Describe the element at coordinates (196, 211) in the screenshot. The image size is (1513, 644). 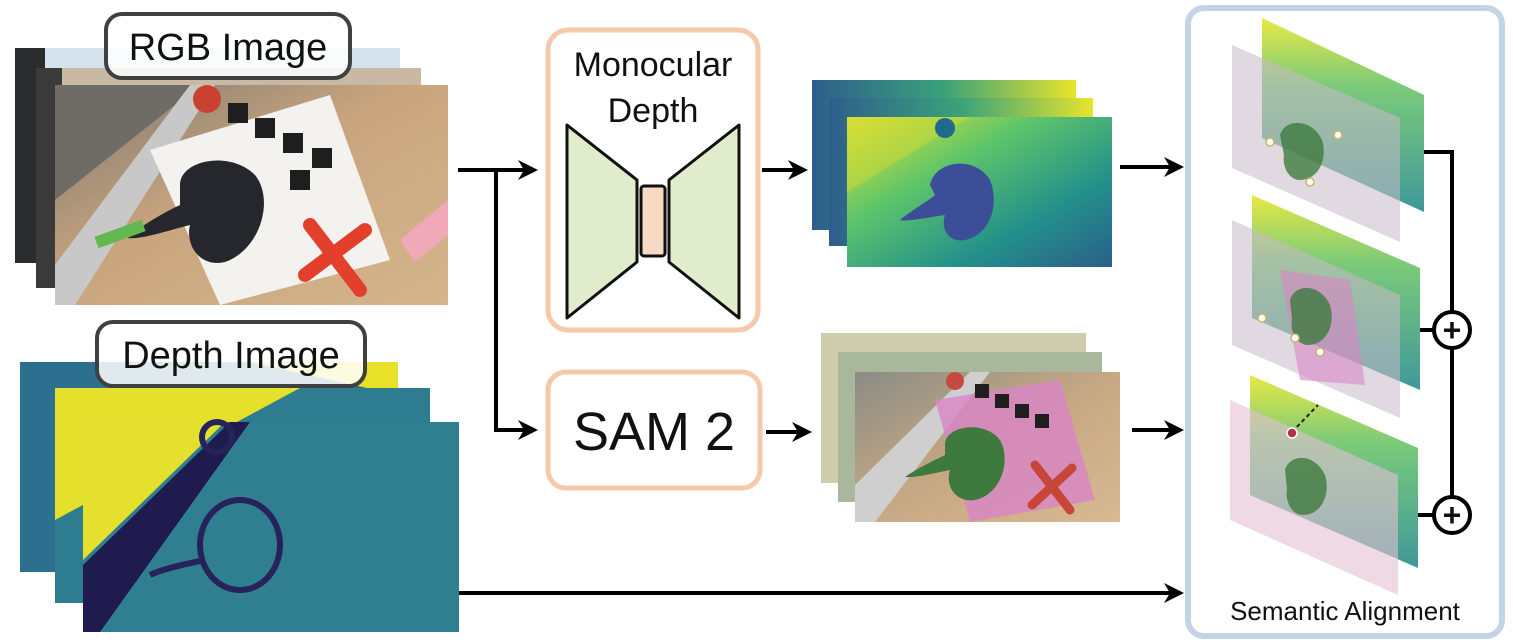
I see `object-silhouette` at that location.